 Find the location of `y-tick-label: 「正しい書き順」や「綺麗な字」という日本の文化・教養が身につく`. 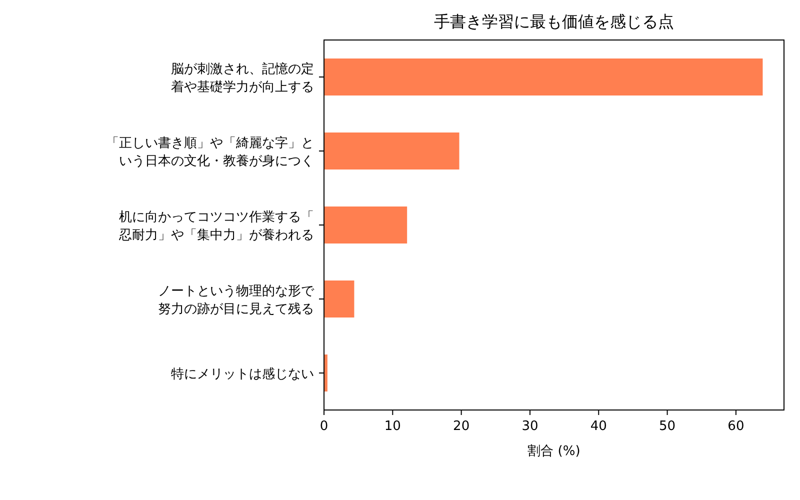

y-tick-label: 「正しい書き順」や「綺麗な字」という日本の文化・教養が身につく is located at coordinates (210, 152).